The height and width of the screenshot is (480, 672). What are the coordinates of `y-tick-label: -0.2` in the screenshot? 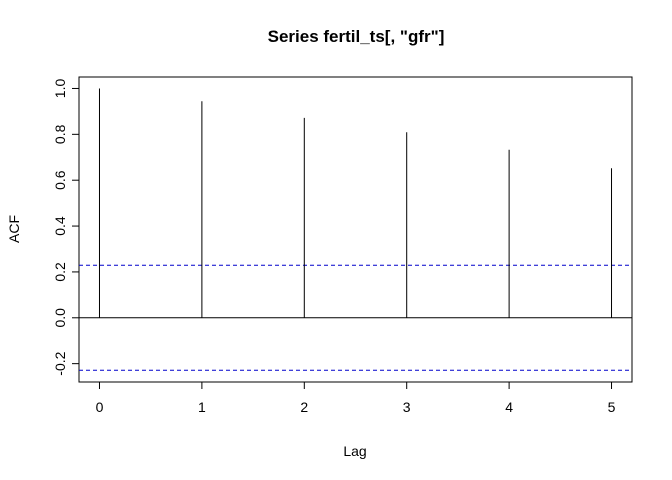 It's located at (60, 363).